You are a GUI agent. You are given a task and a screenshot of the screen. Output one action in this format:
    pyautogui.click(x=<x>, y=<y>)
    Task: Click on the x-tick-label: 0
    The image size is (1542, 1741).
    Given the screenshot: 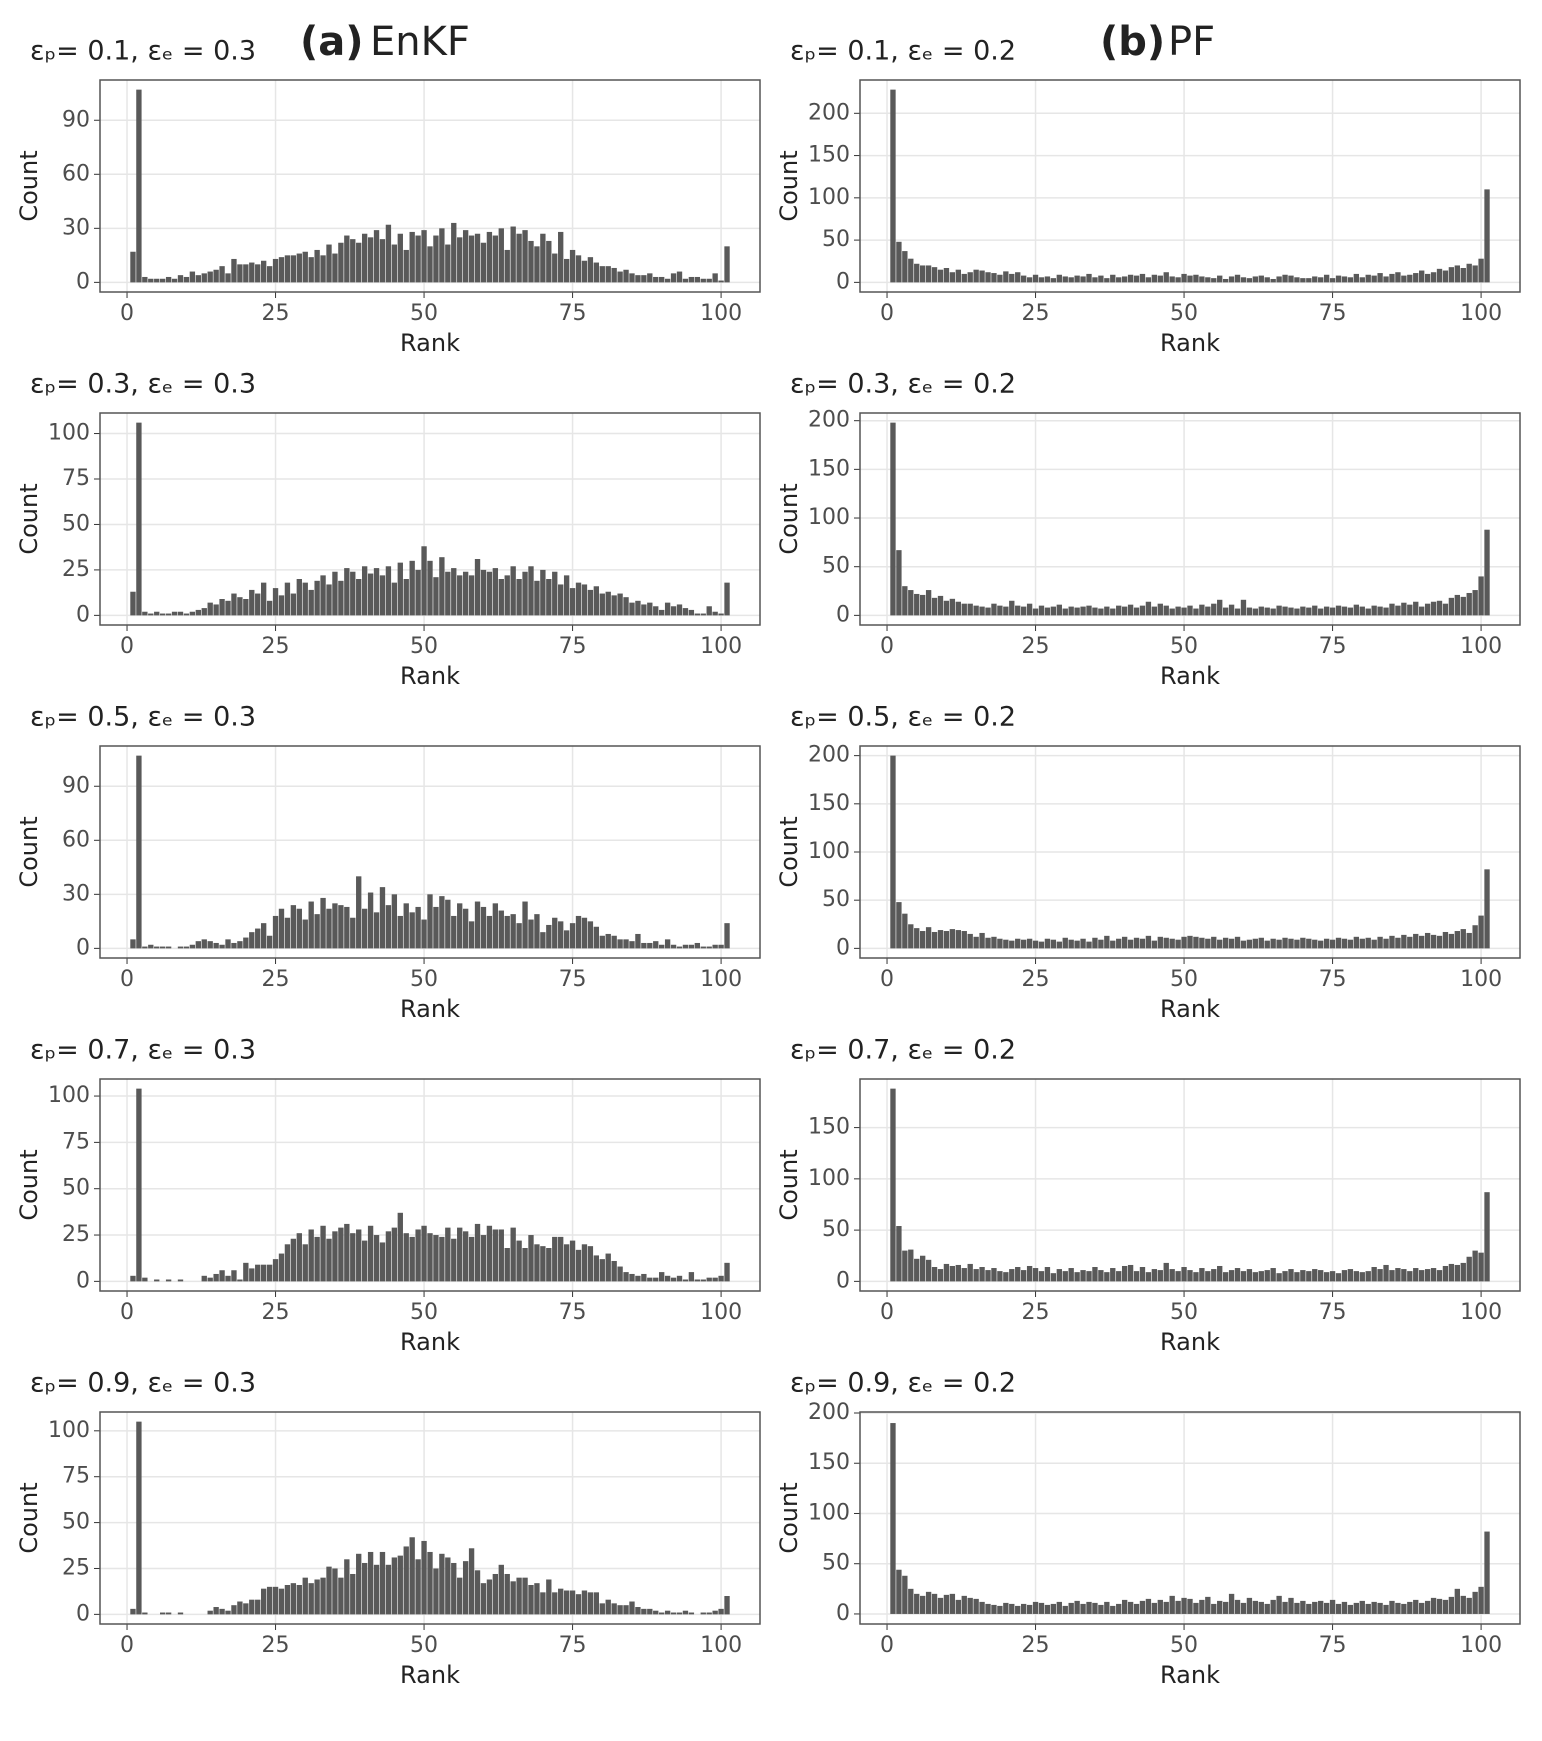 What is the action you would take?
    pyautogui.click(x=127, y=979)
    